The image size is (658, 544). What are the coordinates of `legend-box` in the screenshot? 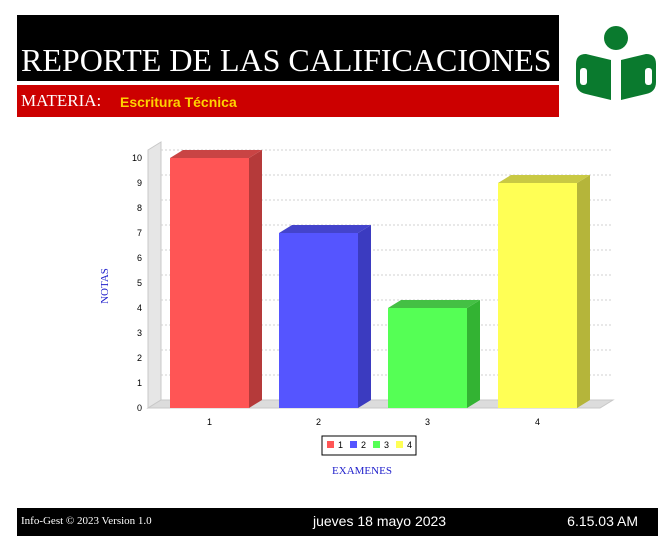 It's located at (369, 445).